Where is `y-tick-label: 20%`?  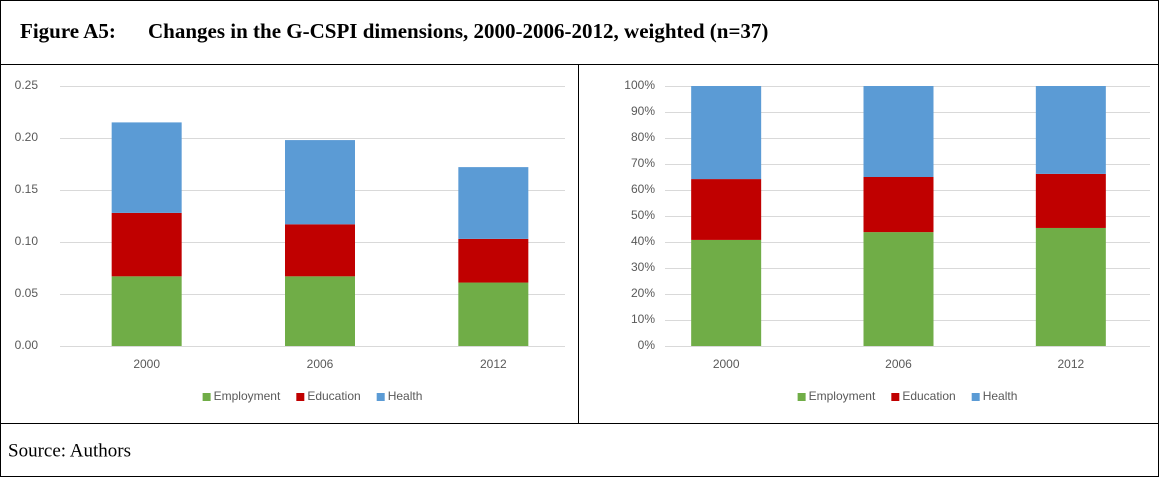
y-tick-label: 20% is located at coordinates (643, 293).